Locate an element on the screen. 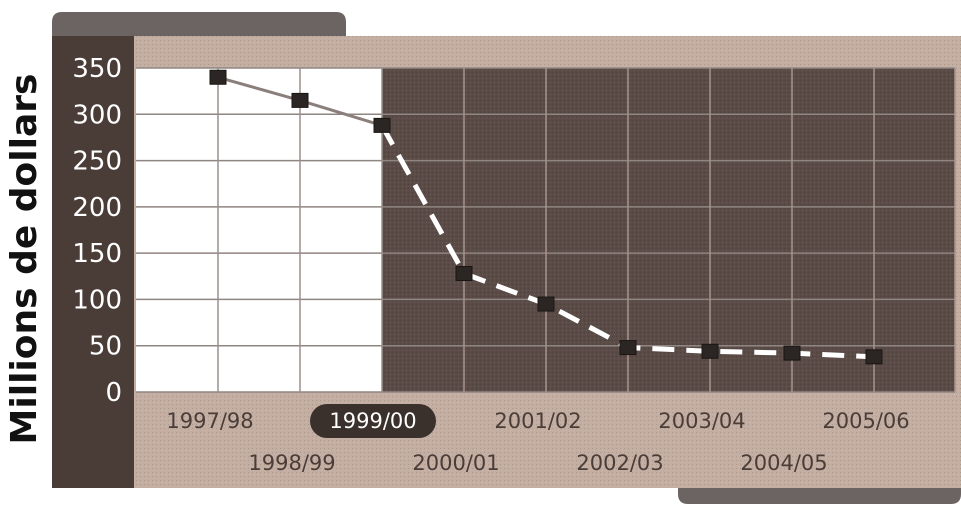 The image size is (961, 506). y-axis-panel is located at coordinates (93, 262).